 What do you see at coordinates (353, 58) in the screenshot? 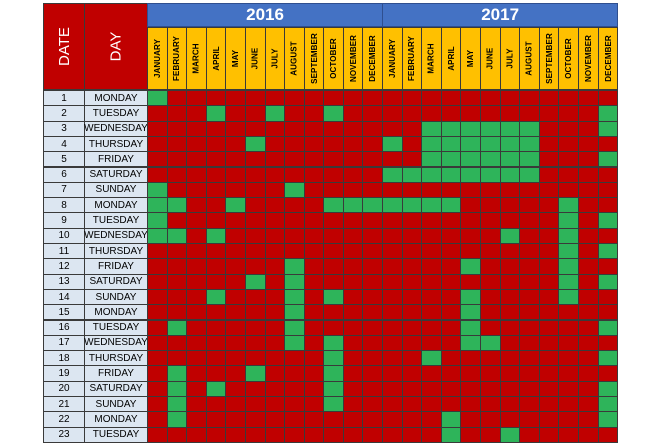
I see `month-label: NOVEMBER` at bounding box center [353, 58].